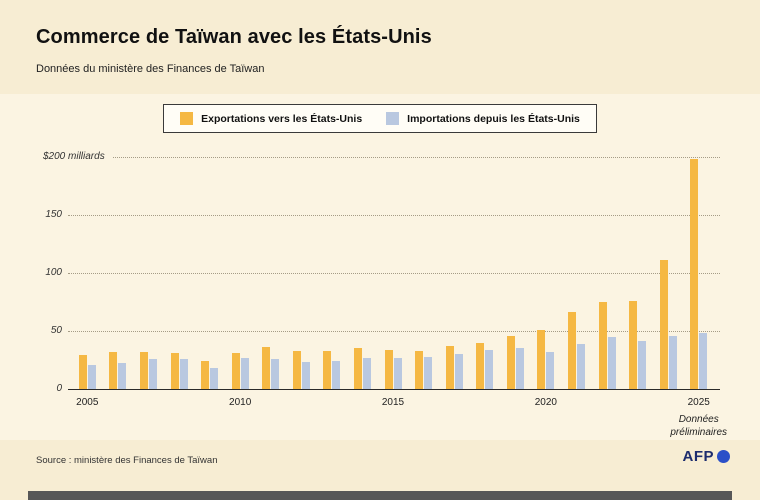  I want to click on x-axis-label-2015: 2015, so click(393, 402).